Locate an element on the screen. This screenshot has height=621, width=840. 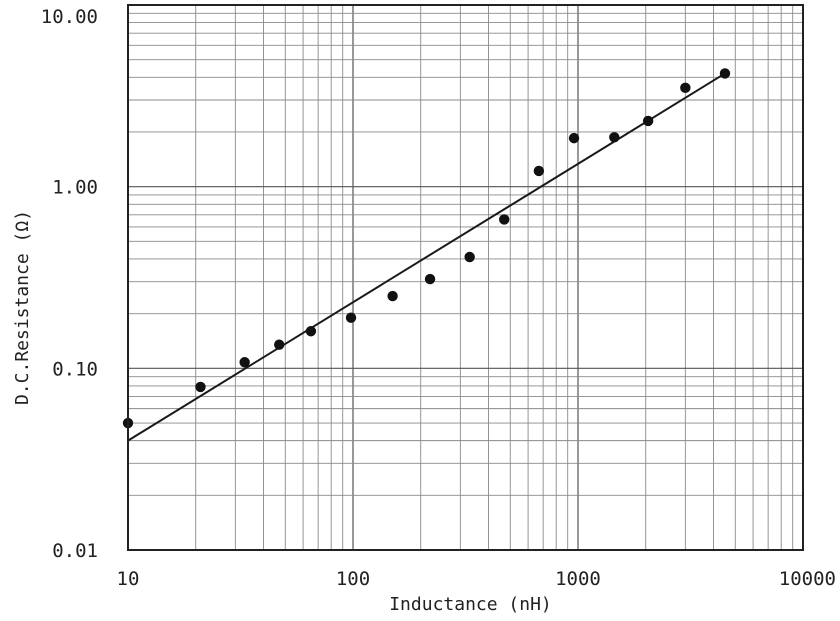
y-tick-label: 0.10 is located at coordinates (75, 369).